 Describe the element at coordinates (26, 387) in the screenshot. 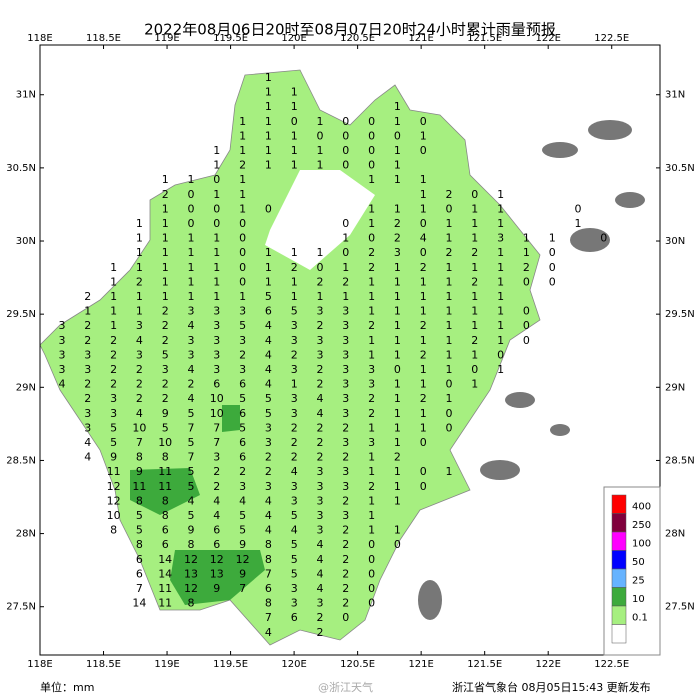

I see `lat-label: 29N` at that location.